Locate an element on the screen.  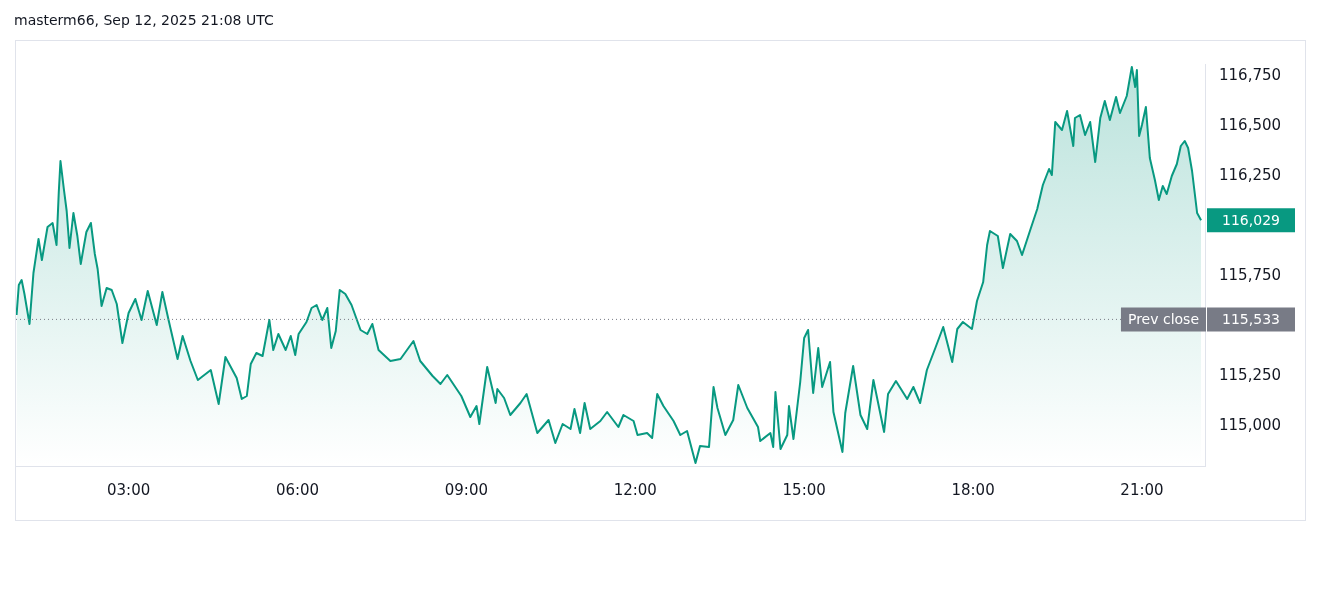
text: 115,533 is located at coordinates (1251, 319).